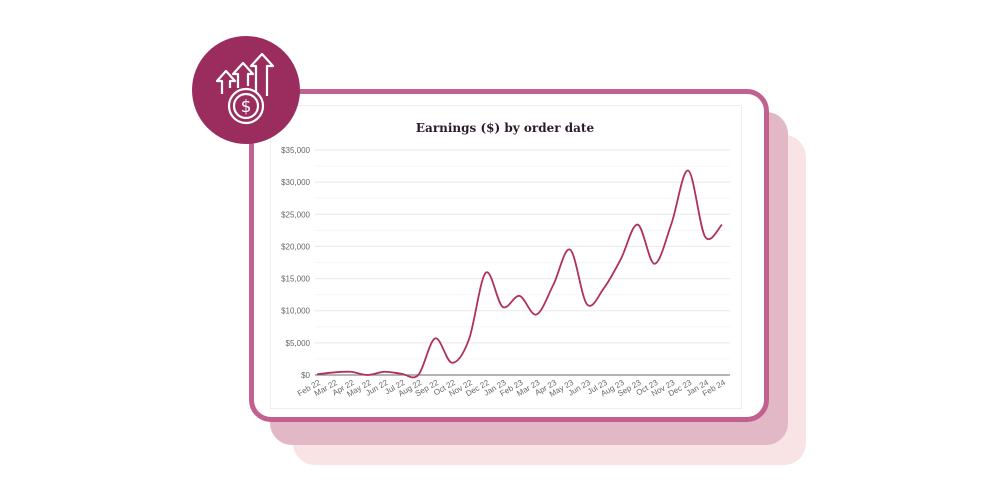  I want to click on money-growth-arrows-icon: $, so click(245, 88).